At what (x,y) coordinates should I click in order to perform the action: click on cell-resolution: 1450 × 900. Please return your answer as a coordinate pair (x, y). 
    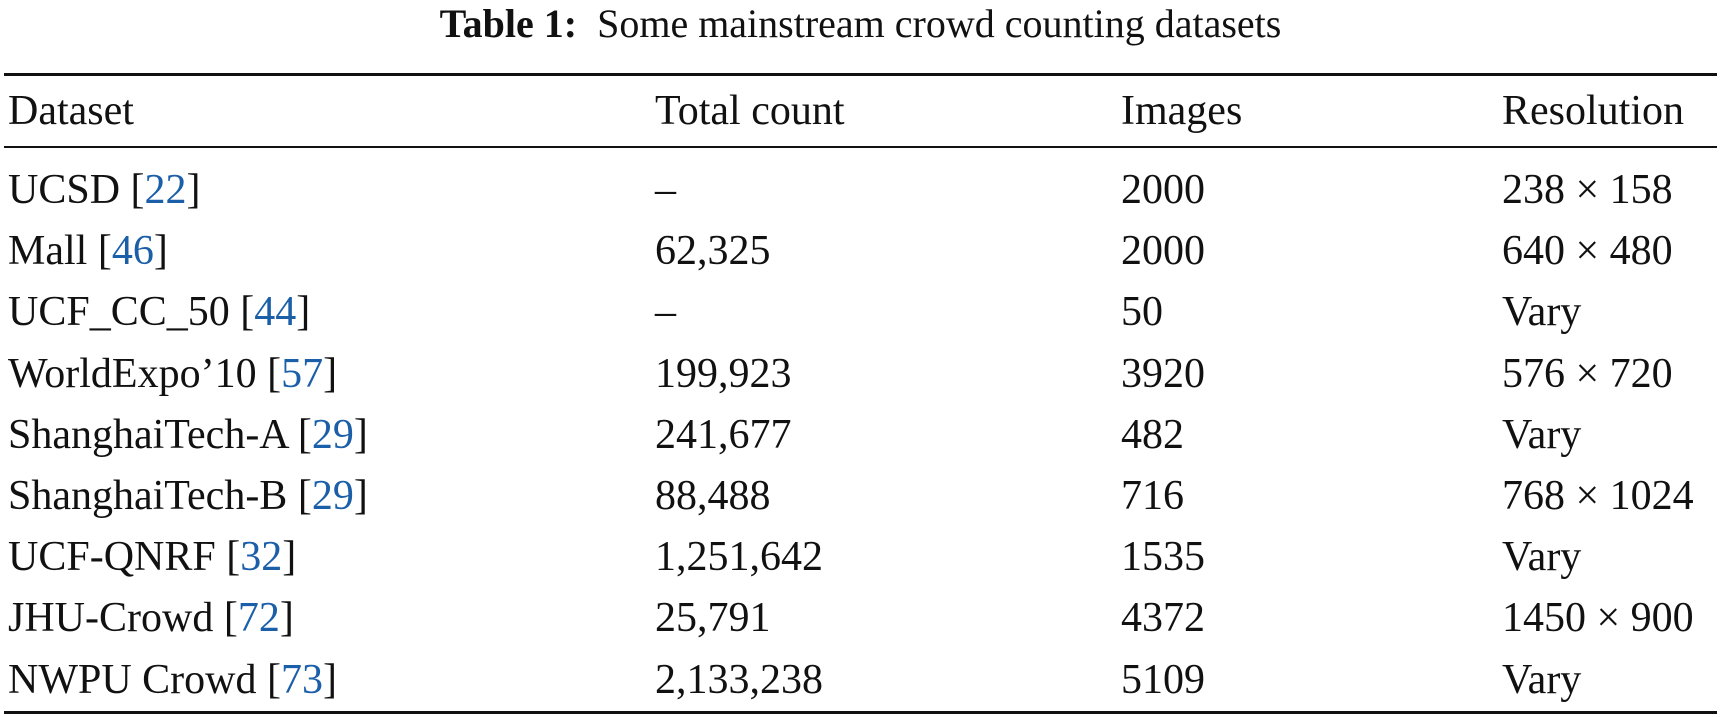
    Looking at the image, I should click on (1598, 618).